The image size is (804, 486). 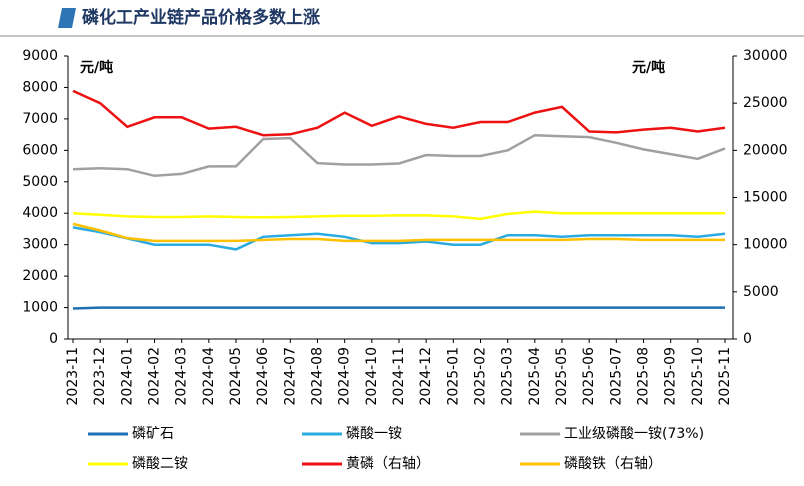 I want to click on x-tick-label: 2024-11, so click(x=399, y=376).